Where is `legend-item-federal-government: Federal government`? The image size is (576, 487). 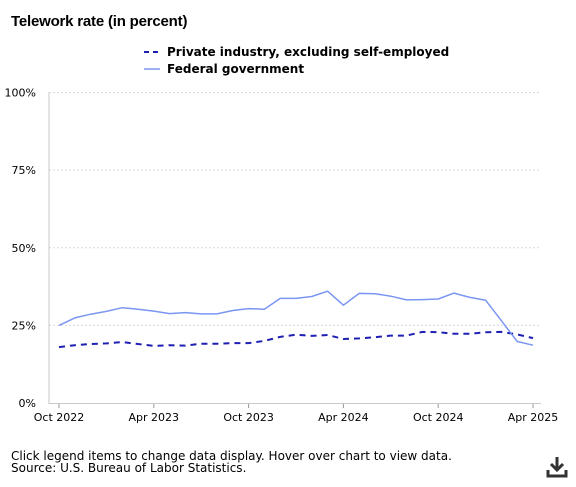
legend-item-federal-government: Federal government is located at coordinates (296, 68).